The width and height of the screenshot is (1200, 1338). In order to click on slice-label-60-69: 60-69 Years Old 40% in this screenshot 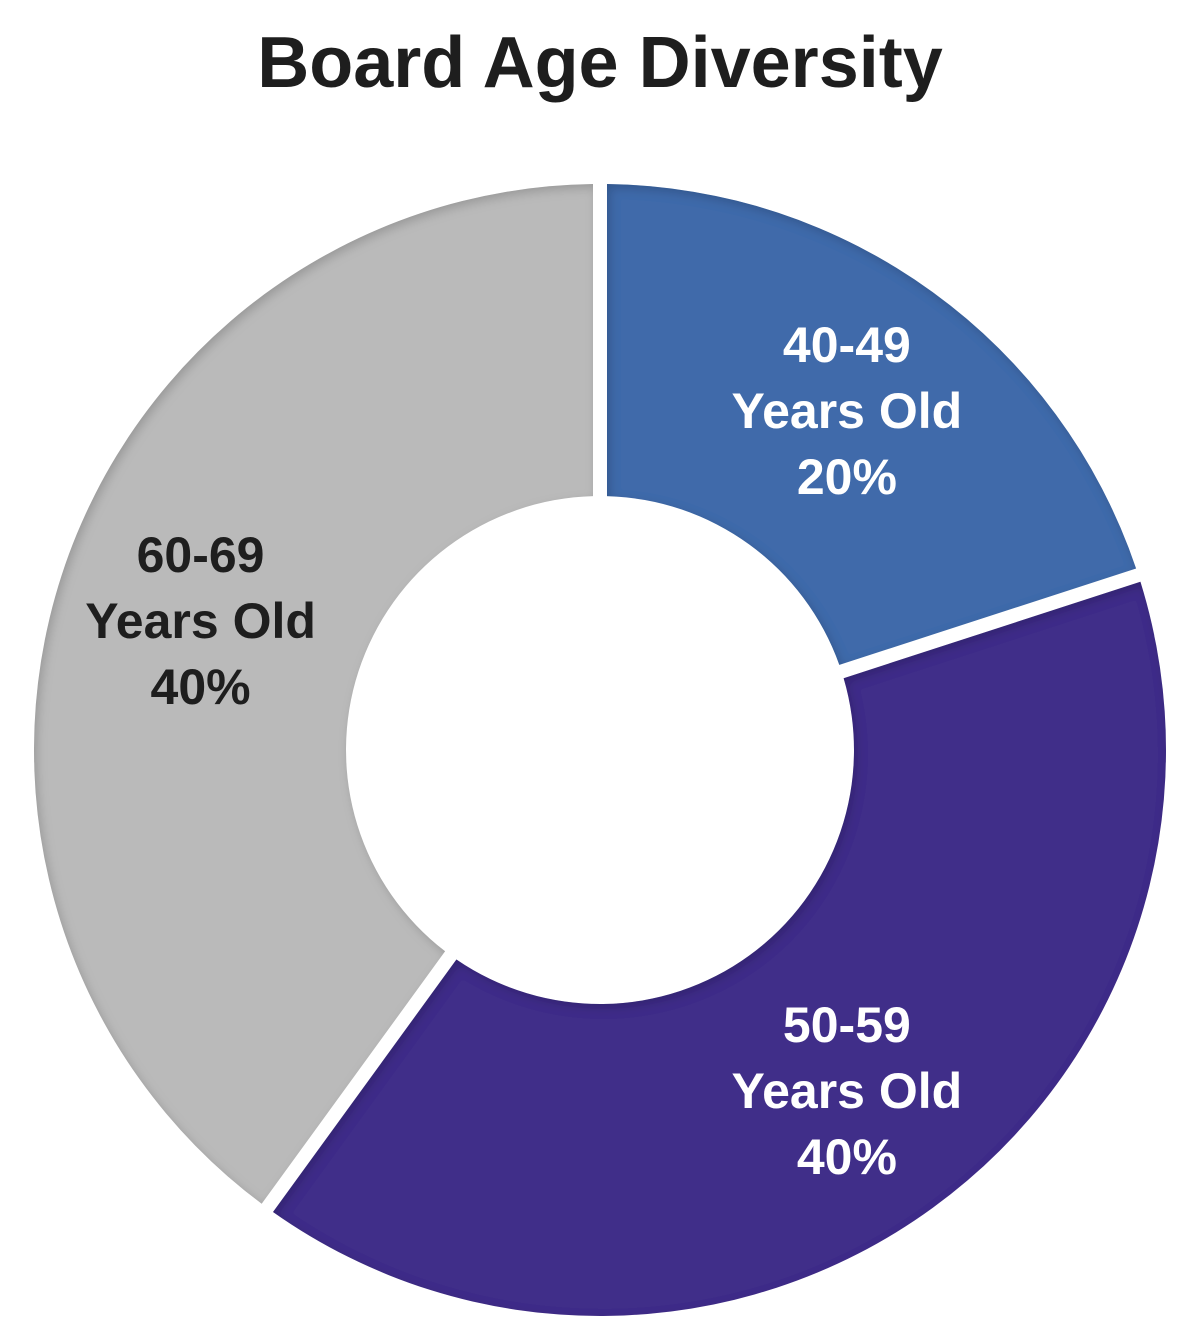, I will do `click(200, 621)`.